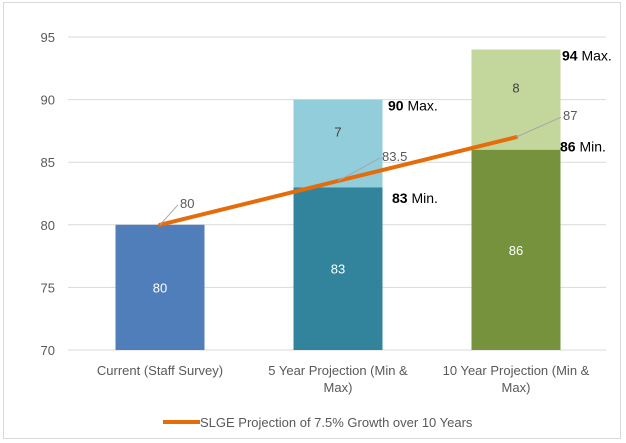  Describe the element at coordinates (48, 100) in the screenshot. I see `y-tick-label: 90` at that location.